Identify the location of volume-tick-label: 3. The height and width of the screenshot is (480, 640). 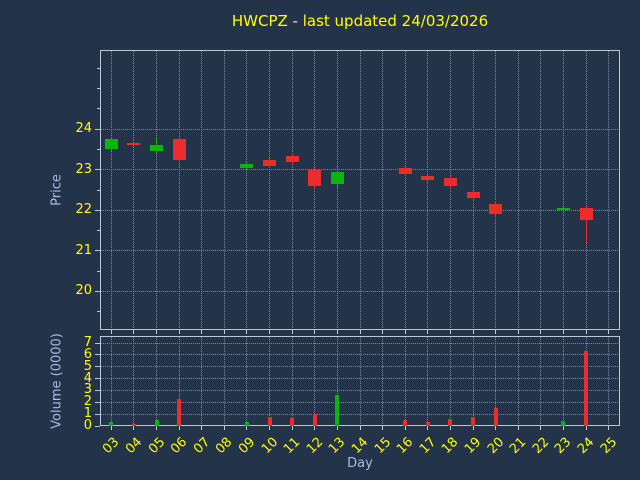
(87, 390).